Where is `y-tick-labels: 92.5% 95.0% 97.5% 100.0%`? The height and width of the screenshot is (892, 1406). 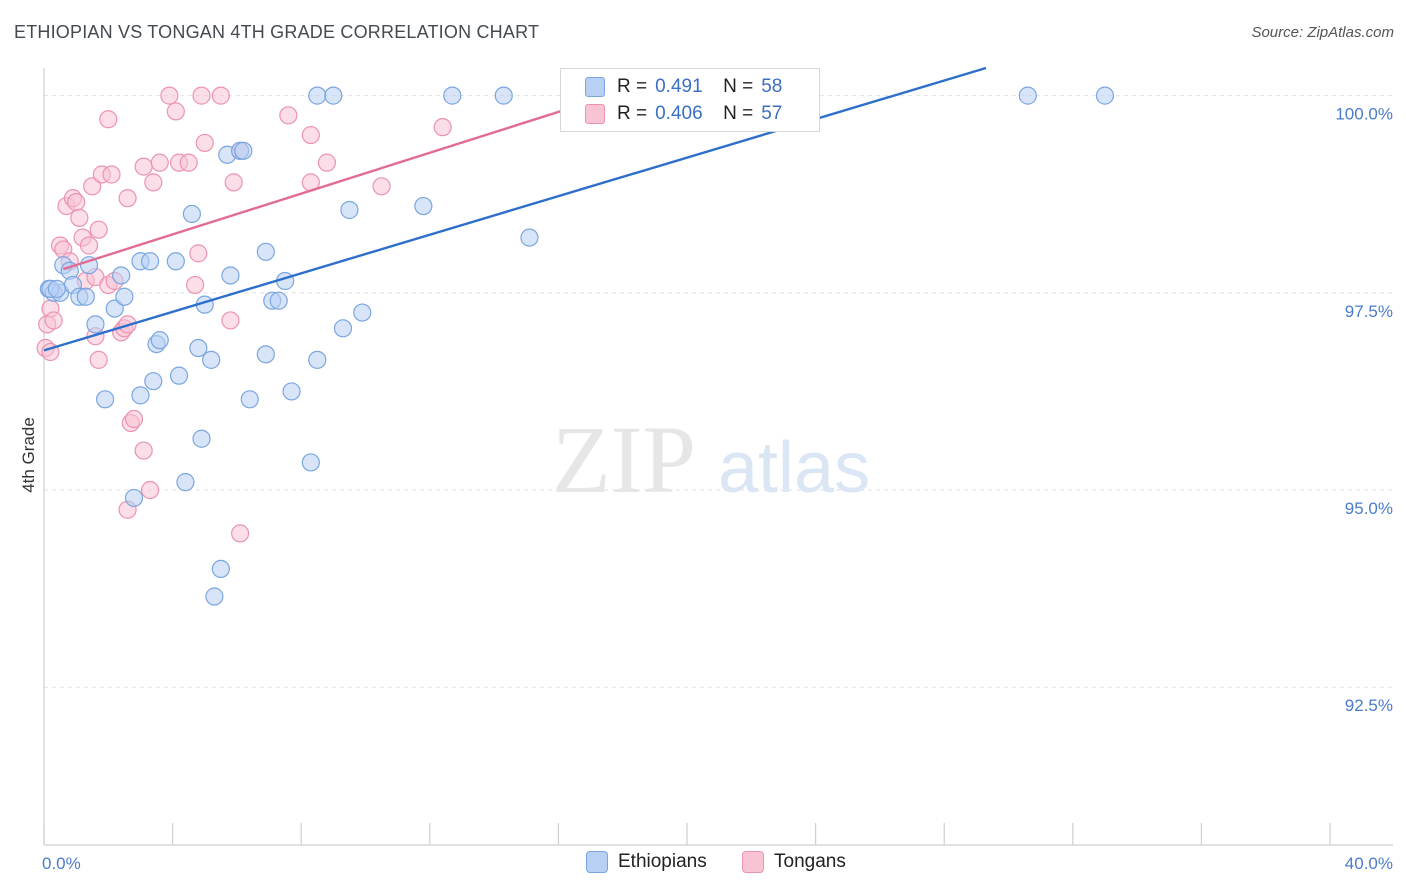
y-tick-labels: 92.5% 95.0% 97.5% 100.0% is located at coordinates (1364, 410).